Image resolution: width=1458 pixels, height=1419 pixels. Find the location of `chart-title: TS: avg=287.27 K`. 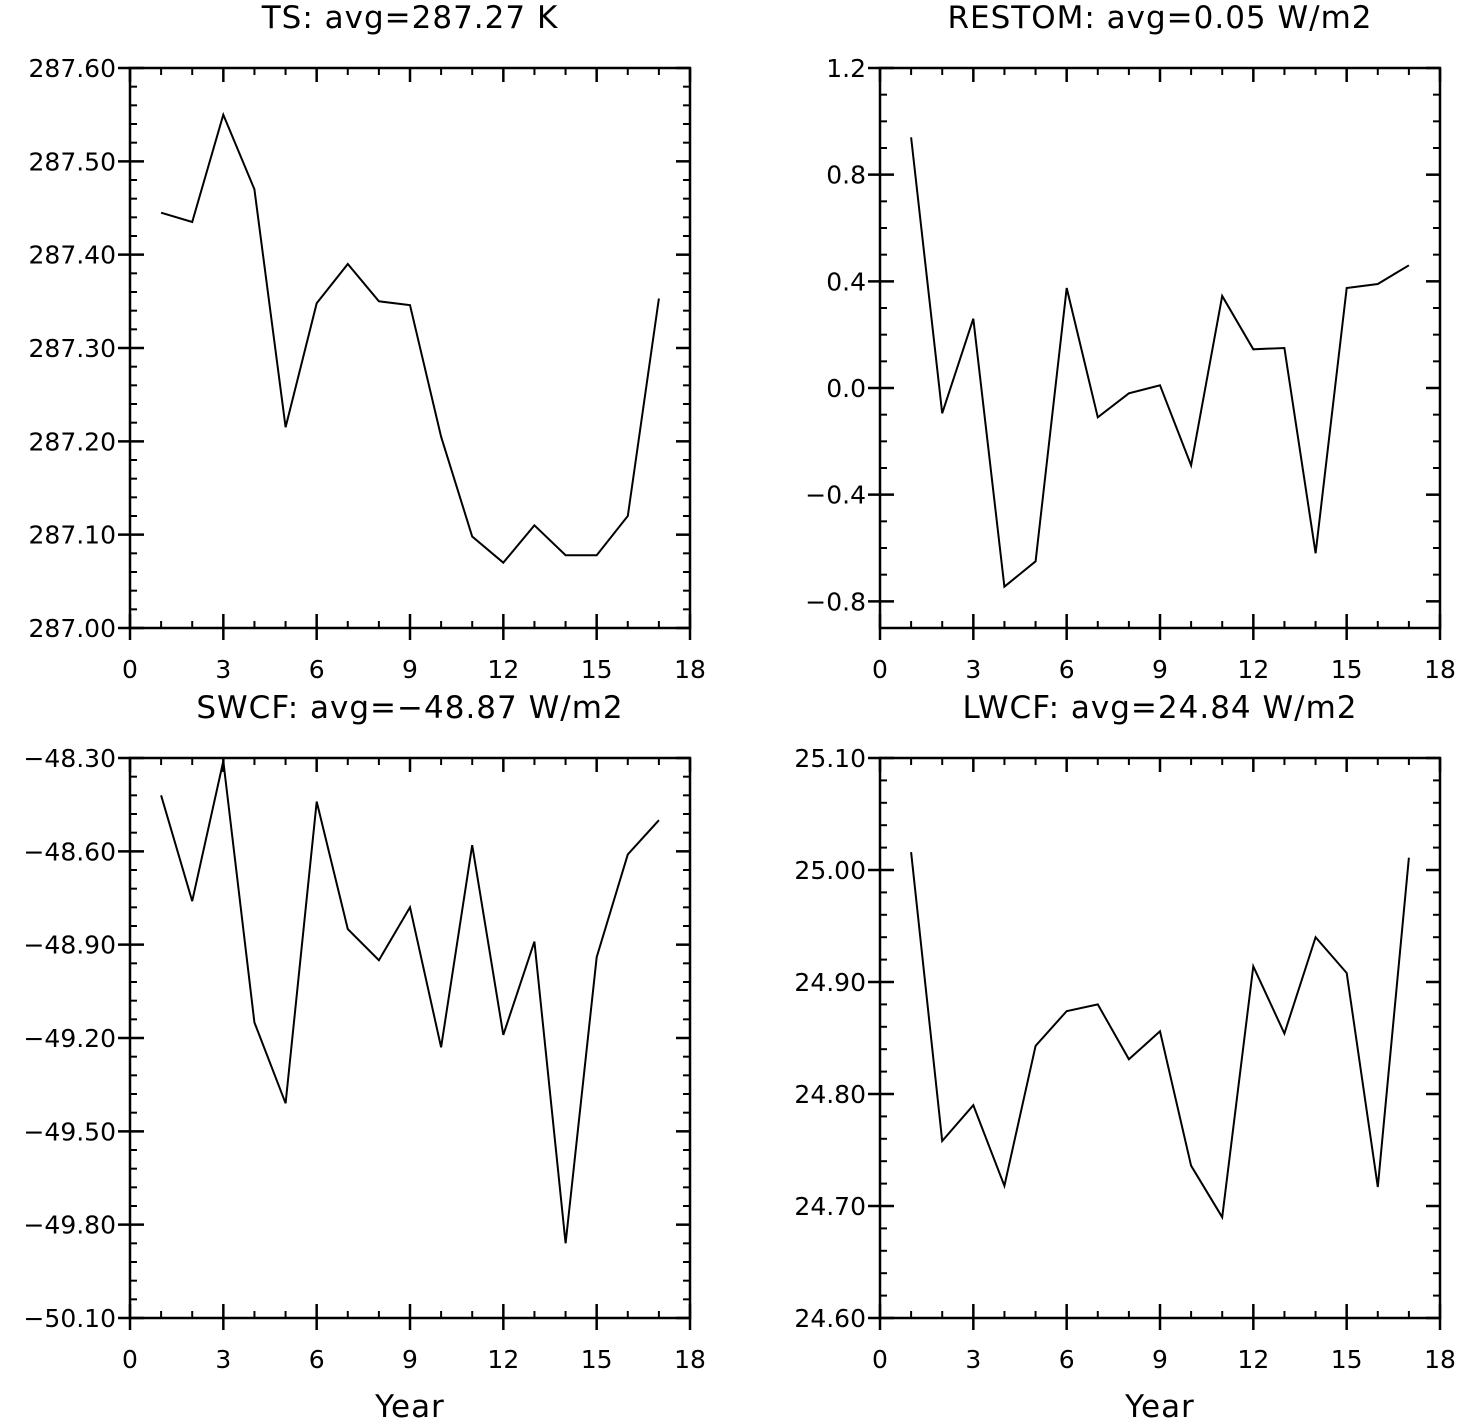

chart-title: TS: avg=287.27 K is located at coordinates (410, 18).